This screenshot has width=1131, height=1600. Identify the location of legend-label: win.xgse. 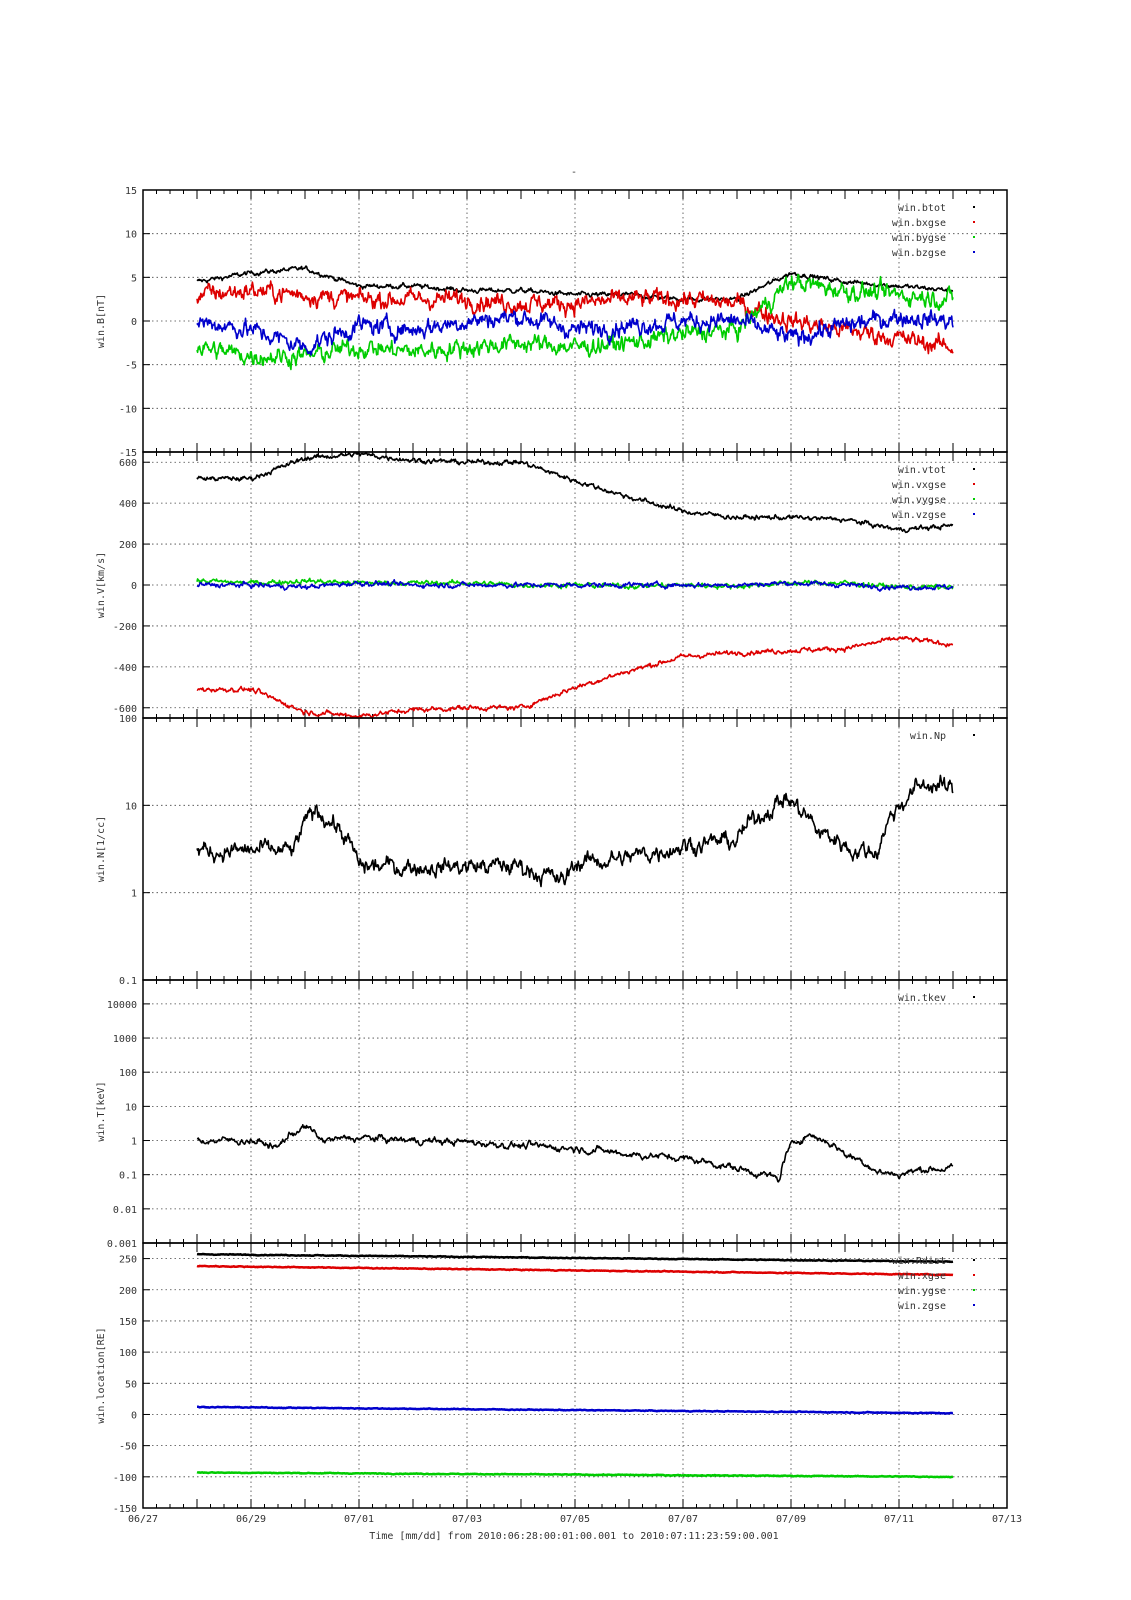
(922, 1276).